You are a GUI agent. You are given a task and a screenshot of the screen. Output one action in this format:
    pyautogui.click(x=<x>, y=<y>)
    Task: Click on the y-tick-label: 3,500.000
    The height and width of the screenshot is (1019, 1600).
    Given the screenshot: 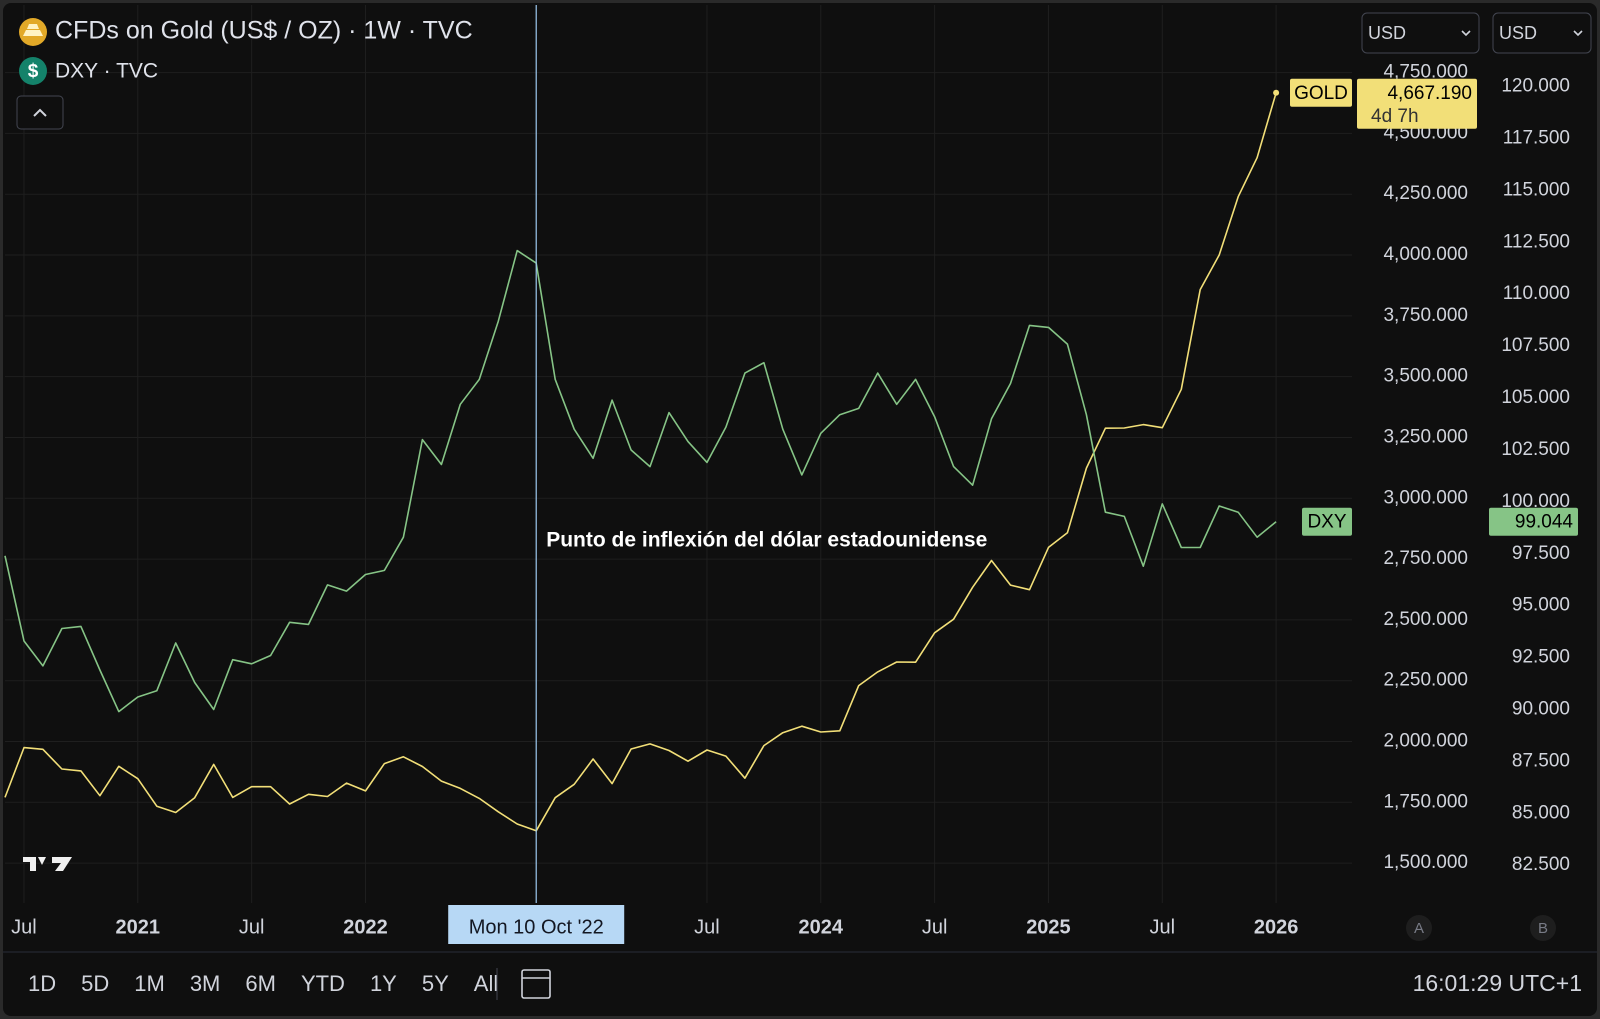 What is the action you would take?
    pyautogui.click(x=1425, y=376)
    